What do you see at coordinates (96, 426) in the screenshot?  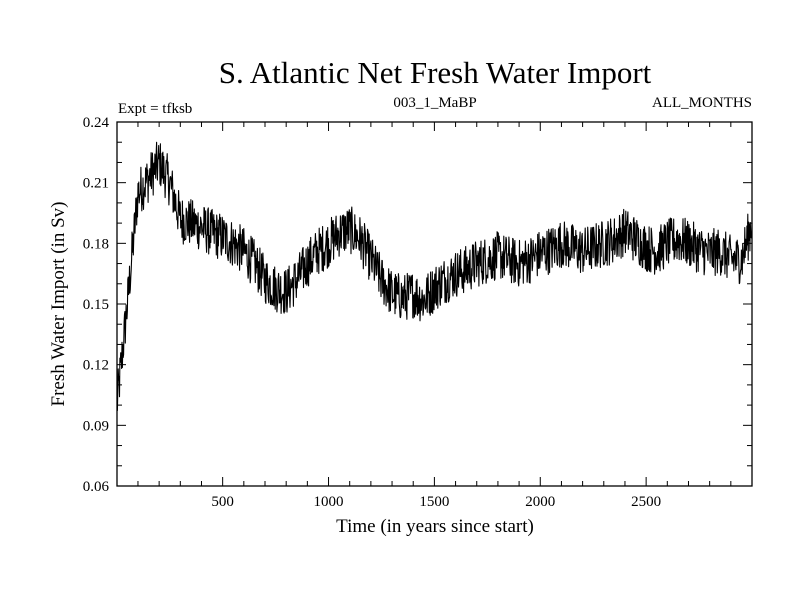 I see `y-tick-label: 0.09` at bounding box center [96, 426].